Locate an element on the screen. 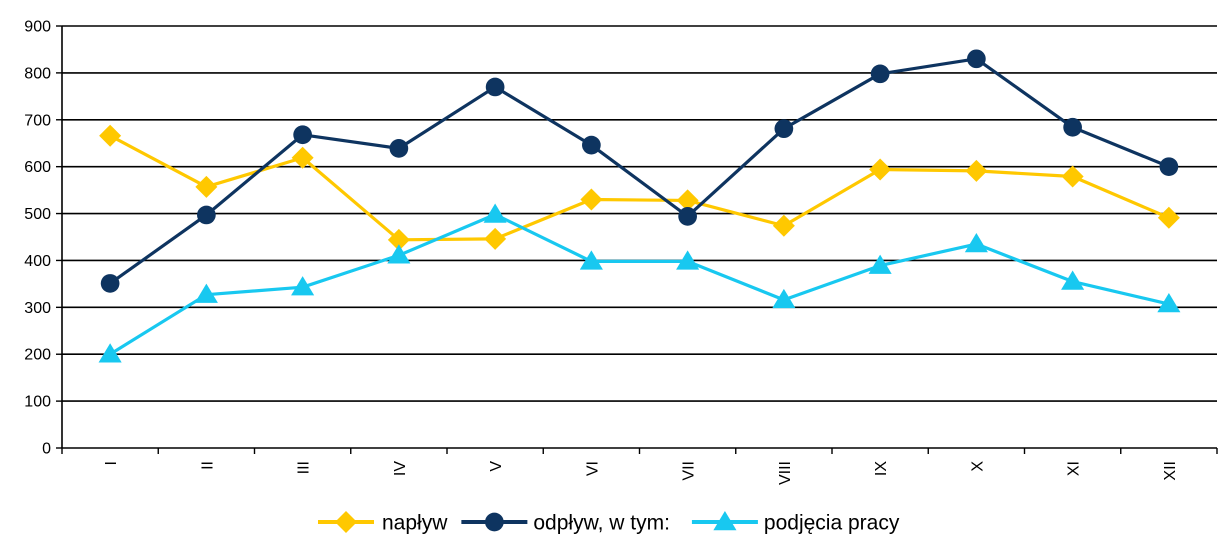 Image resolution: width=1221 pixels, height=540 pixels. legend-item-2: podjęcia pracy is located at coordinates (795, 523).